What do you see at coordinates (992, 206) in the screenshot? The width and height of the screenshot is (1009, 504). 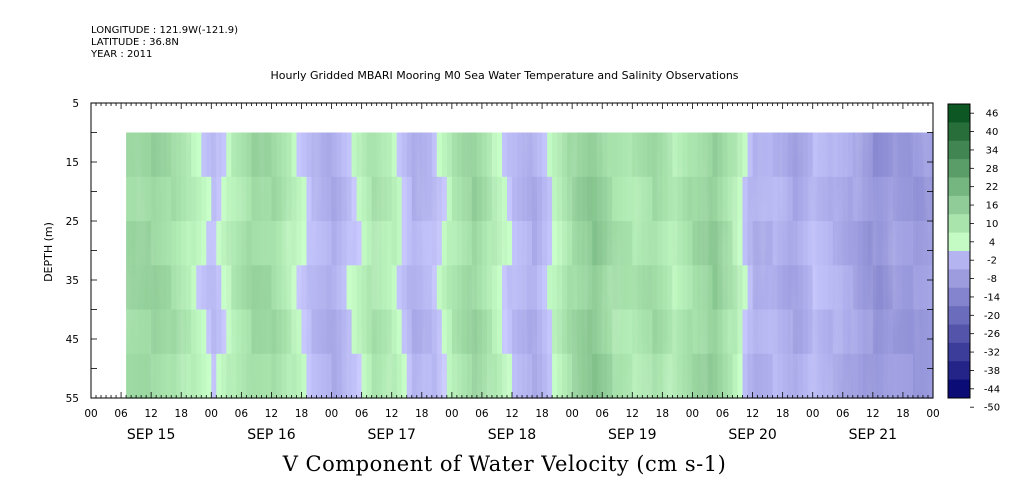 I see `colorbar-label: 16` at bounding box center [992, 206].